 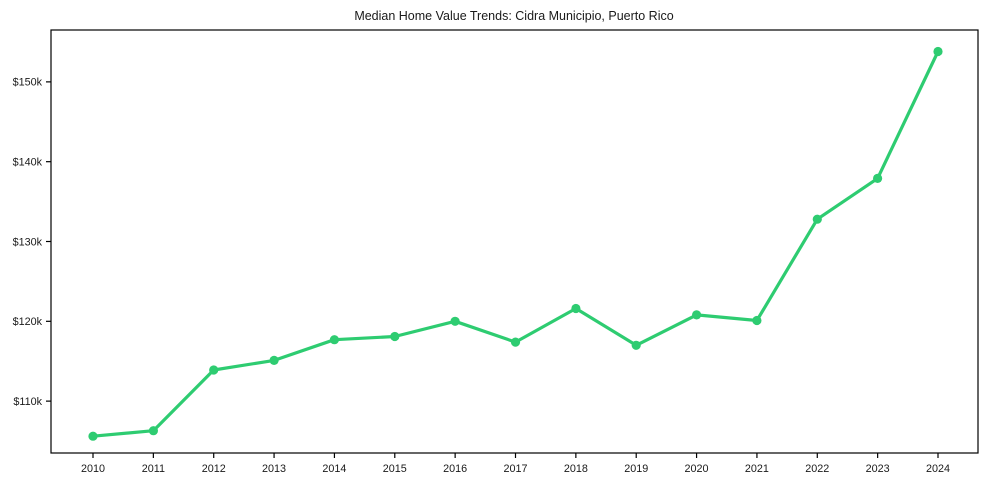 What do you see at coordinates (817, 219) in the screenshot?
I see `data-point-2022` at bounding box center [817, 219].